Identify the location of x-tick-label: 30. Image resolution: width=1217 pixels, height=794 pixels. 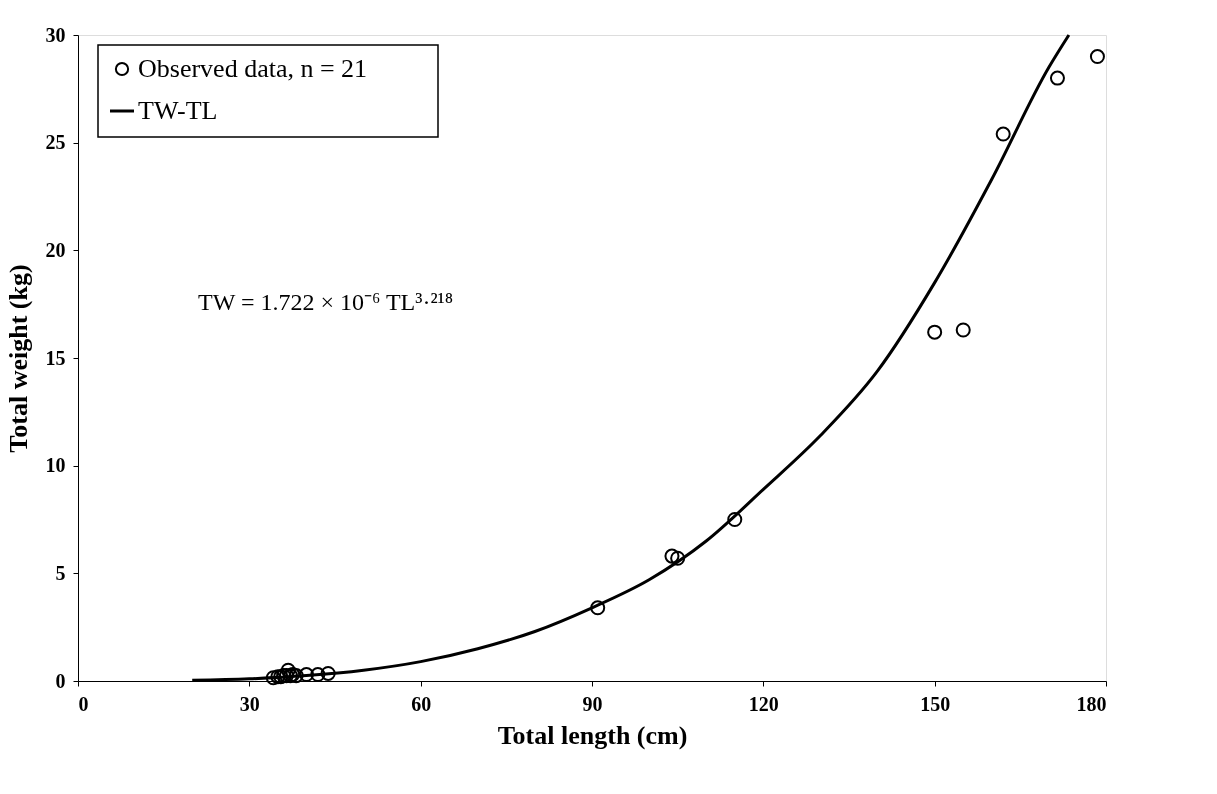
(249, 703).